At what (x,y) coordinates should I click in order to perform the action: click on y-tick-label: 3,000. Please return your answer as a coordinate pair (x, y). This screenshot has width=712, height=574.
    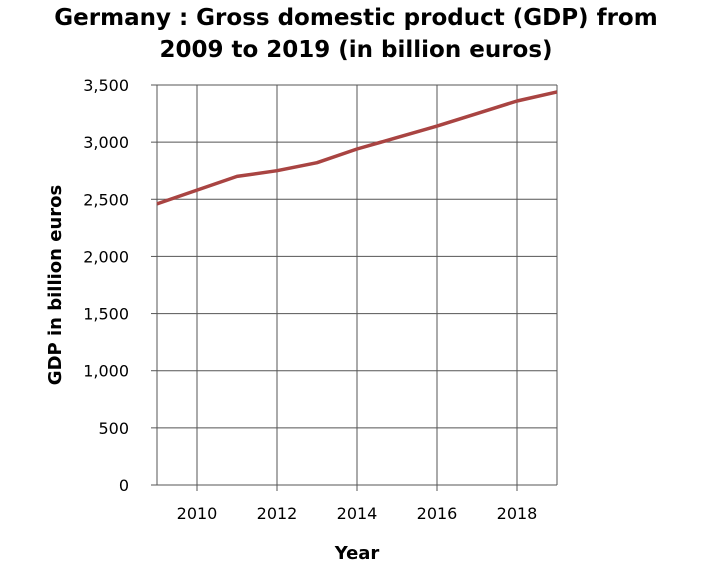
    Looking at the image, I should click on (106, 142).